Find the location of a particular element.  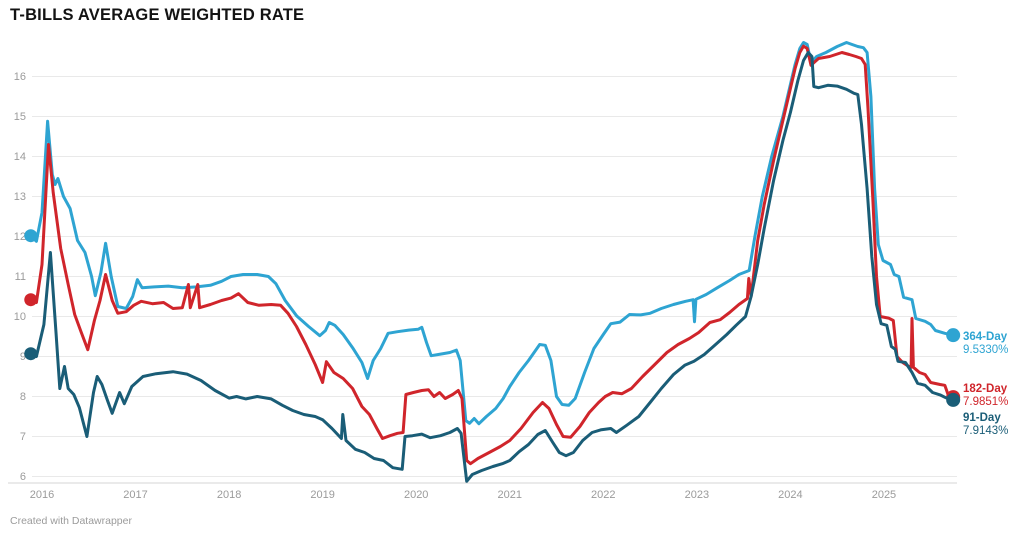

y-tick-label-15: 15 is located at coordinates (20, 117).